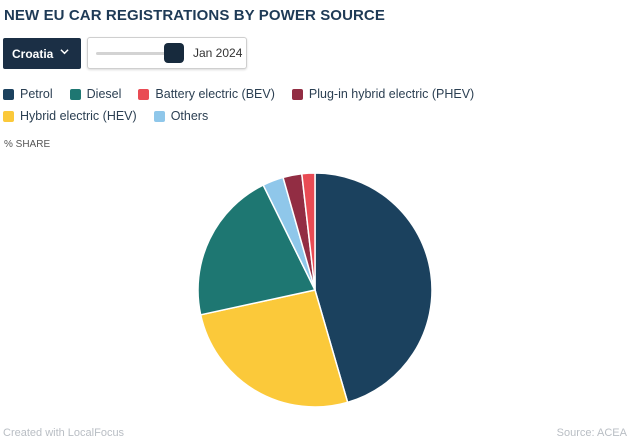  I want to click on chevron-down-icon, so click(64, 52).